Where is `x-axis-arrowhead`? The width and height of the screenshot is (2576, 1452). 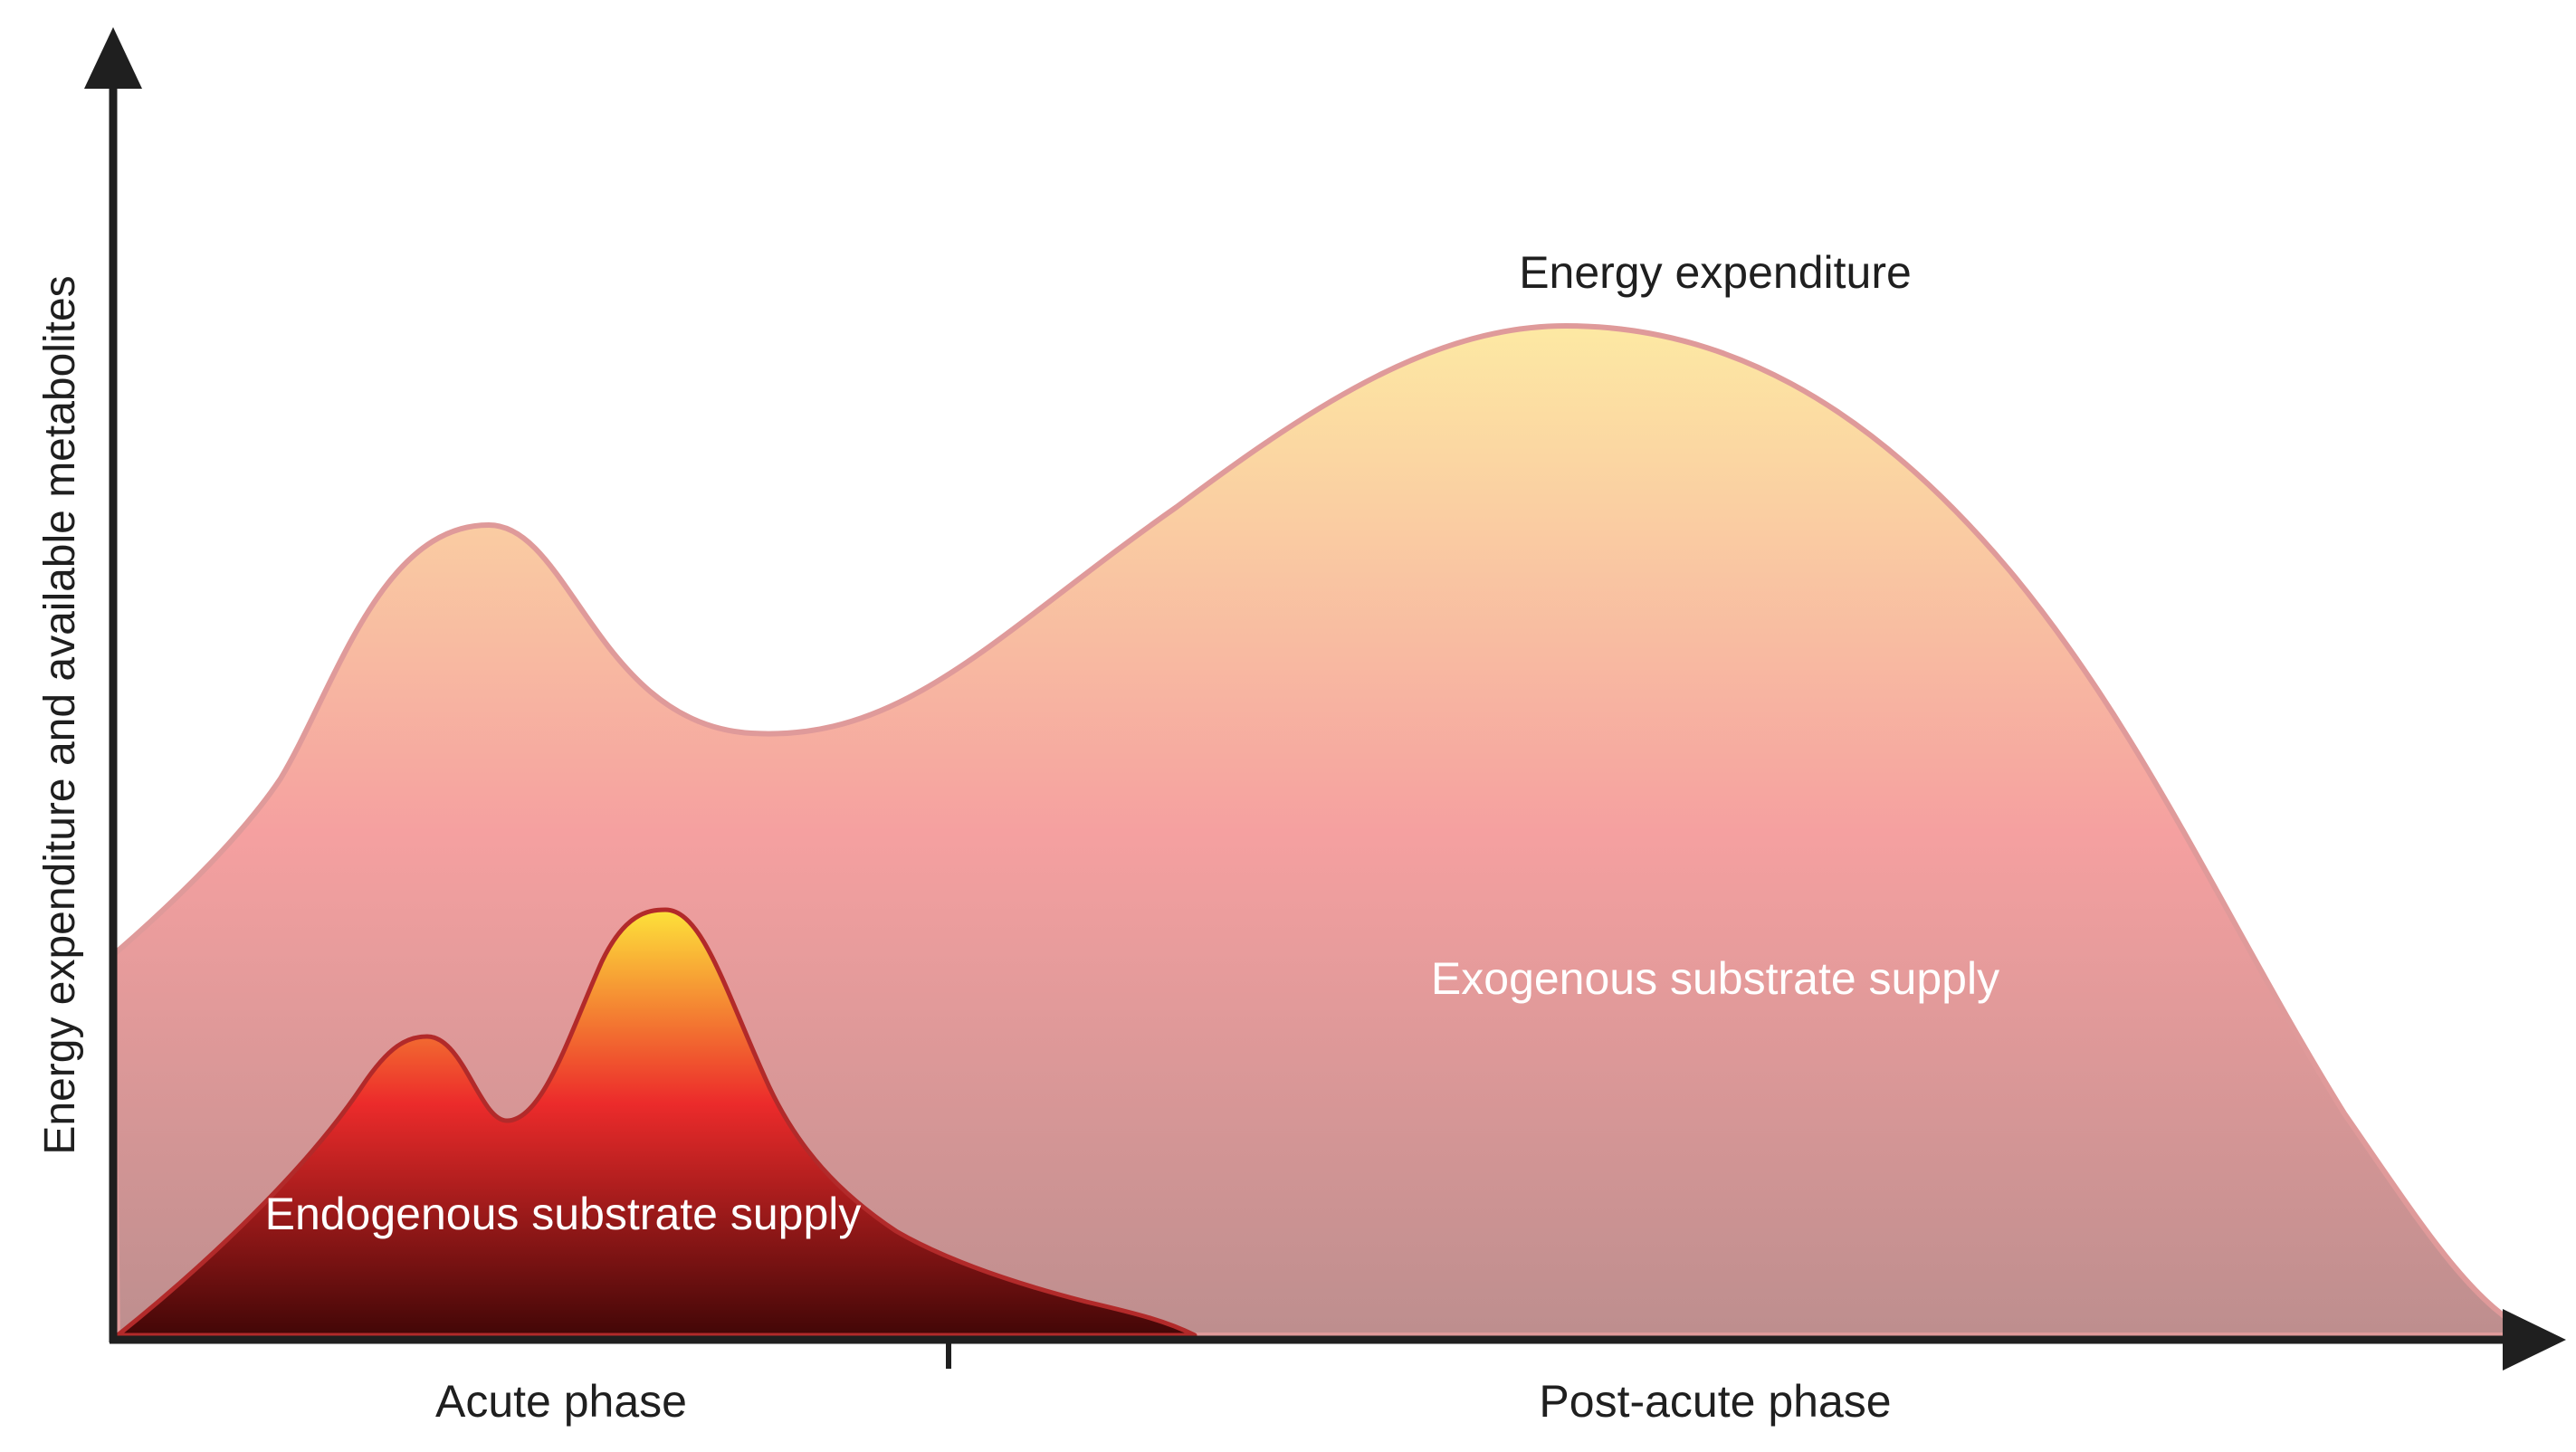 x-axis-arrowhead is located at coordinates (2534, 1340).